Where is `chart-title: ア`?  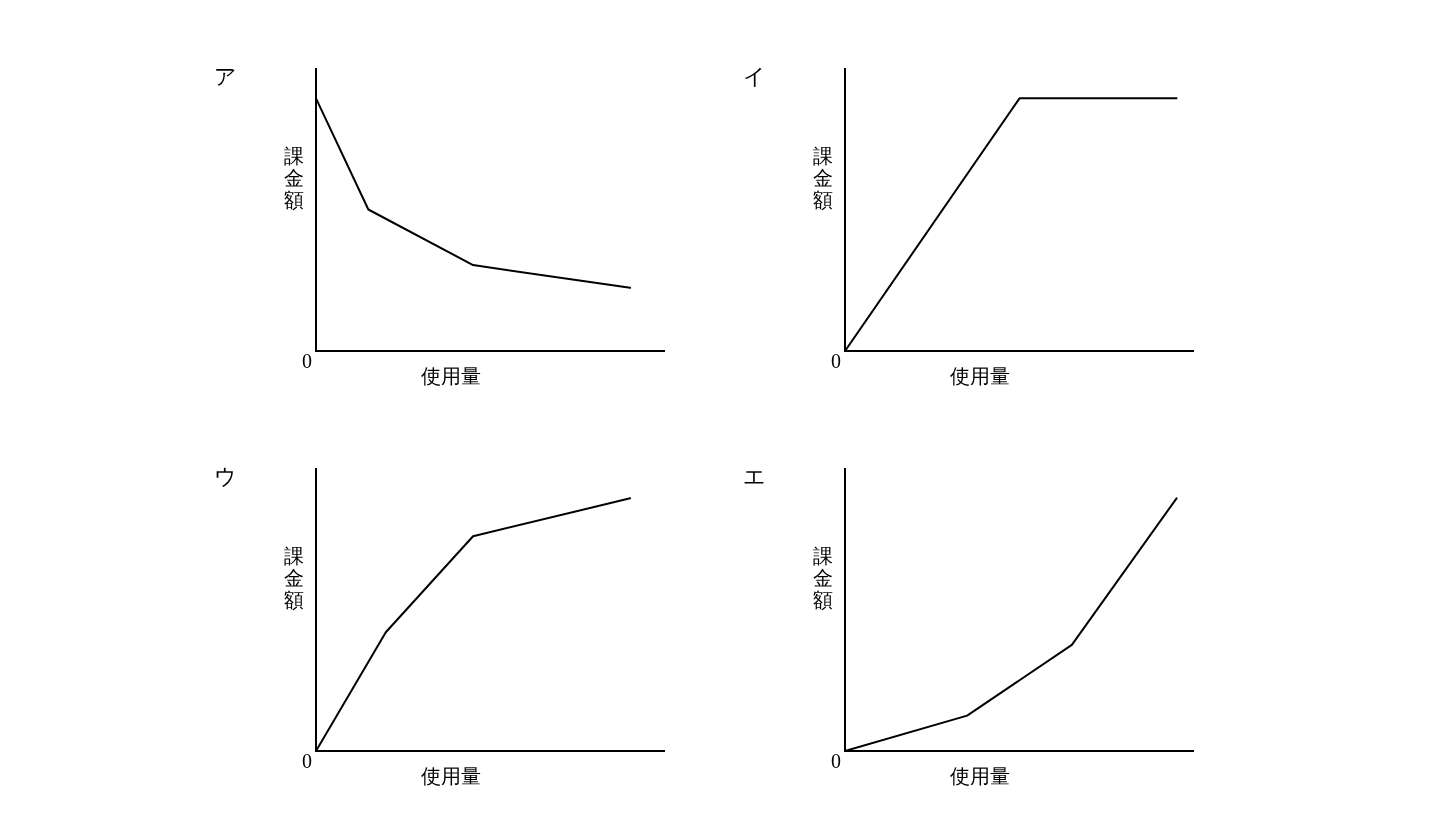 chart-title: ア is located at coordinates (225, 76).